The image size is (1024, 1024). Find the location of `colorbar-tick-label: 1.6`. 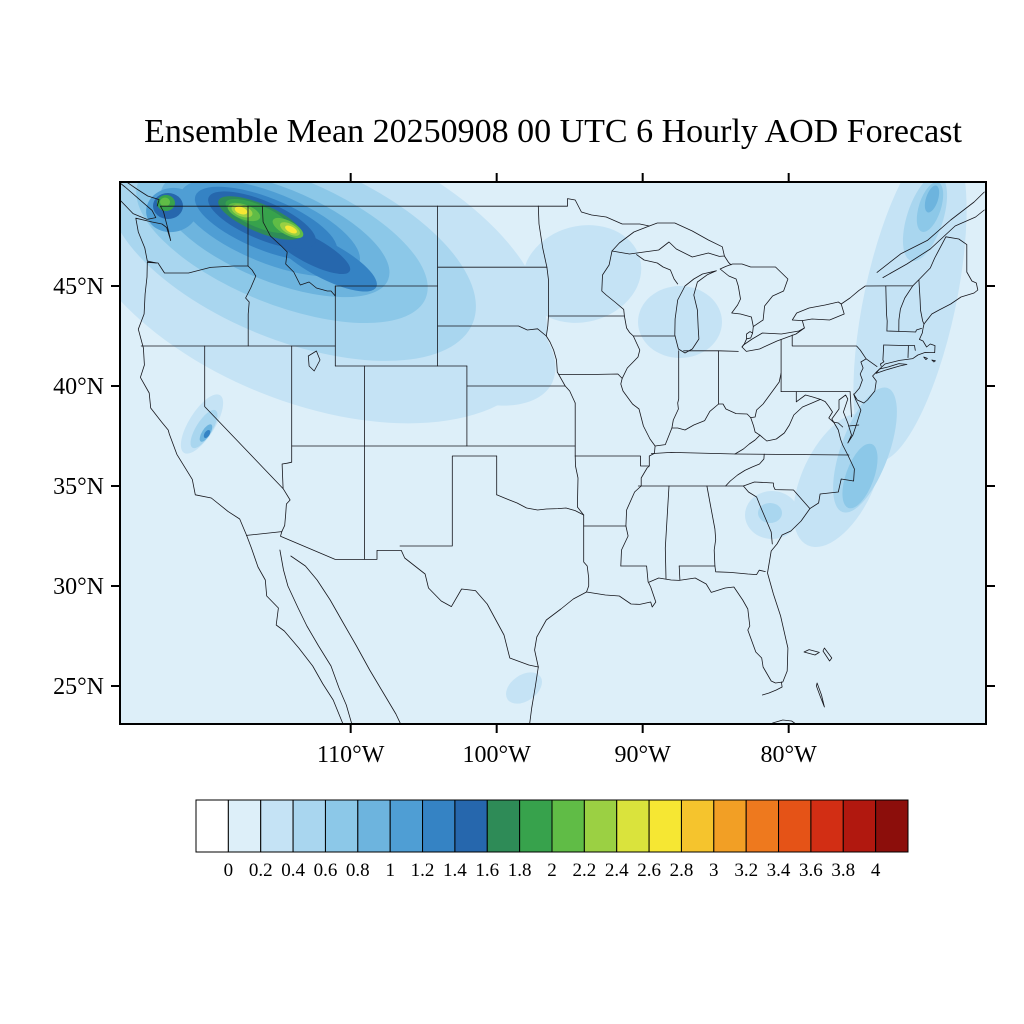

colorbar-tick-label: 1.6 is located at coordinates (487, 870).